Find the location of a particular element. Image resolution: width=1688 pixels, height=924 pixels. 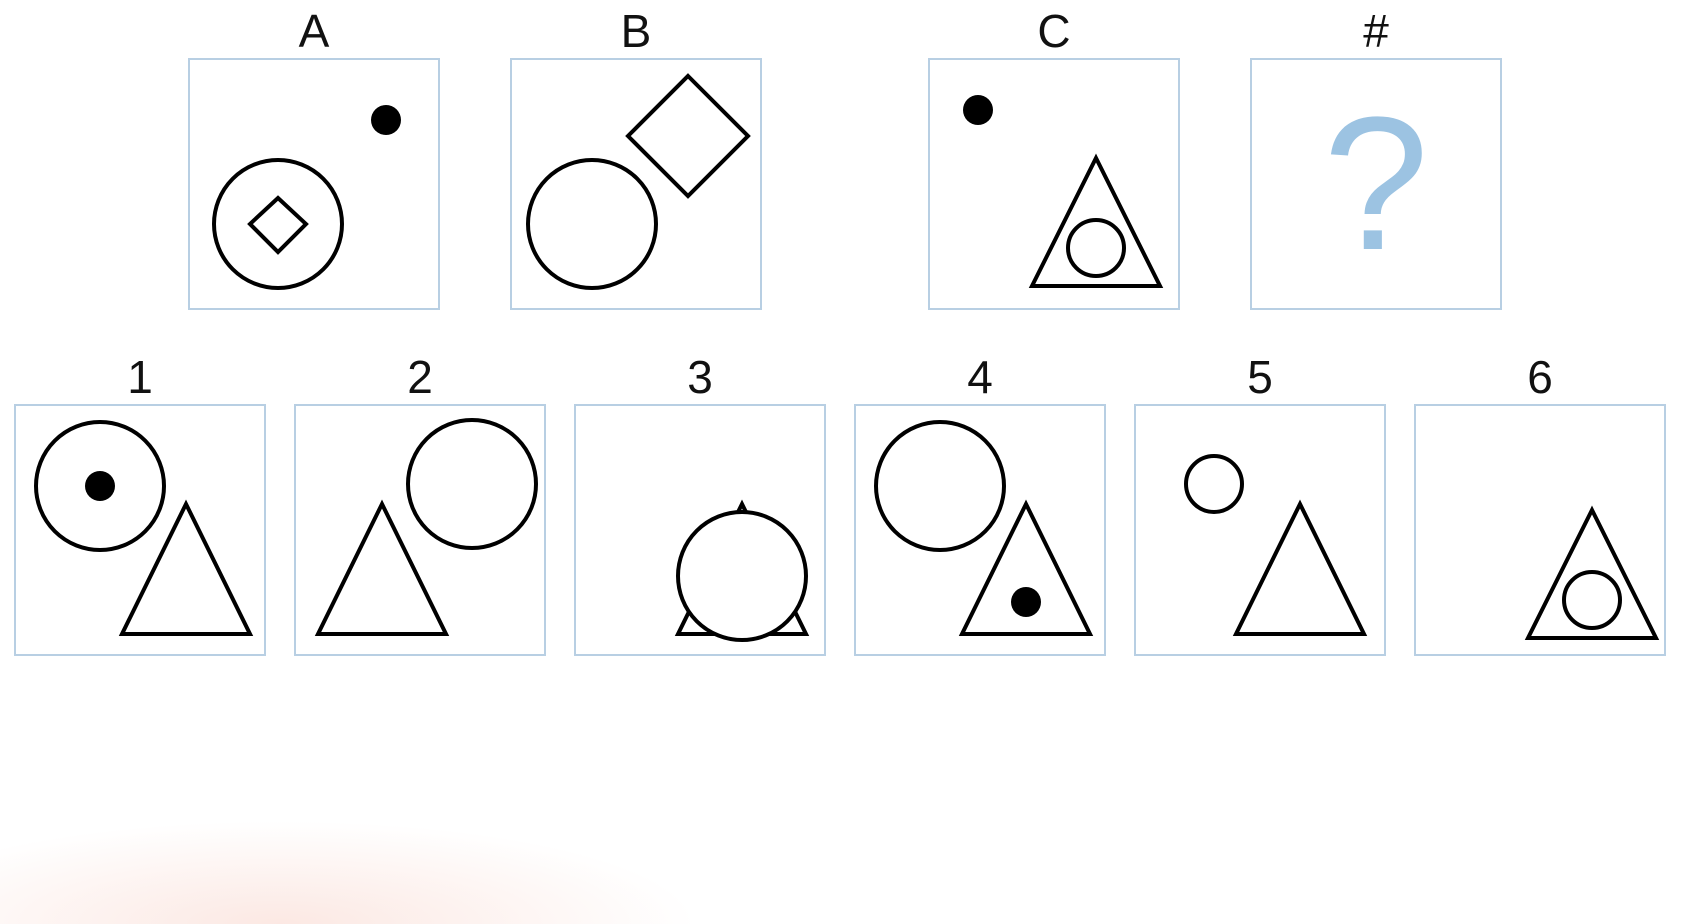

outer-circle is located at coordinates (278, 224).